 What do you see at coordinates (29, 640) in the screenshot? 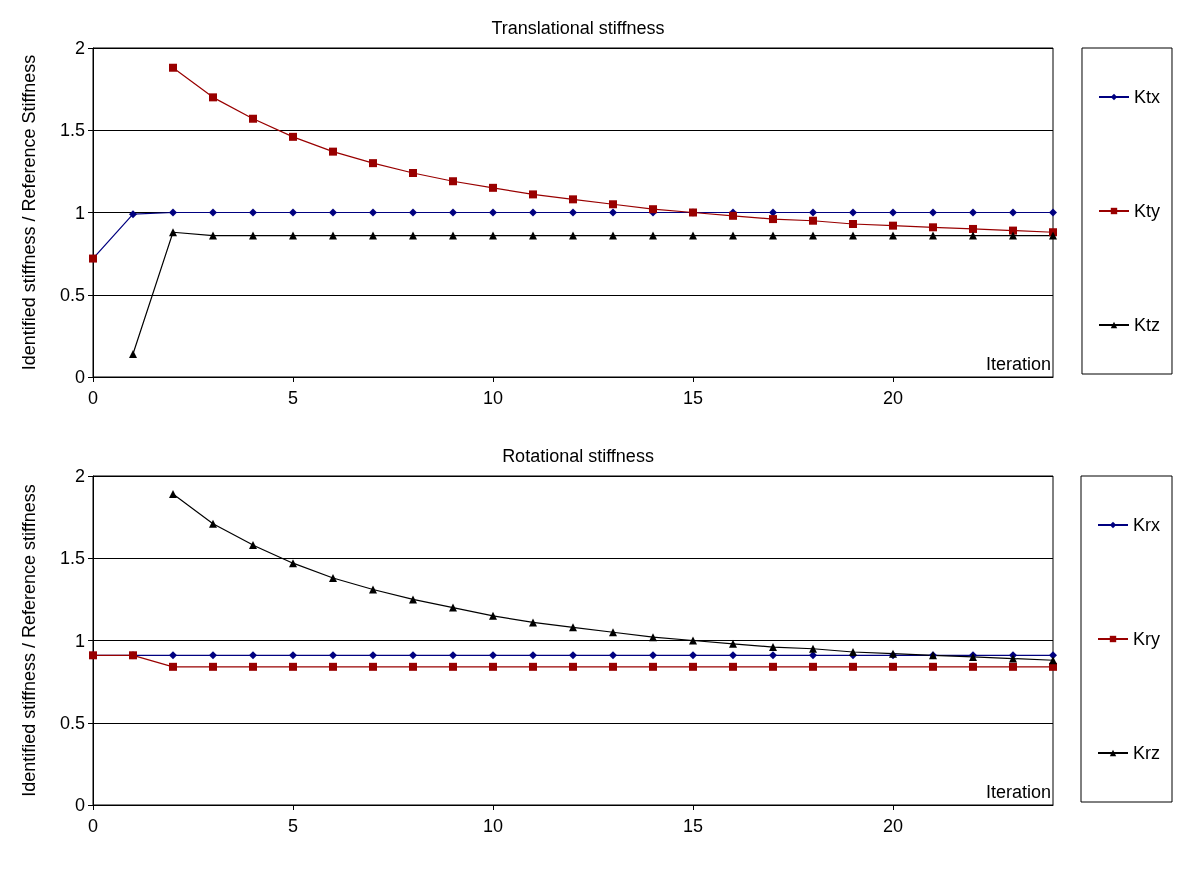
I see `y-axis-title: Identified stiffness / Reference stiffness` at bounding box center [29, 640].